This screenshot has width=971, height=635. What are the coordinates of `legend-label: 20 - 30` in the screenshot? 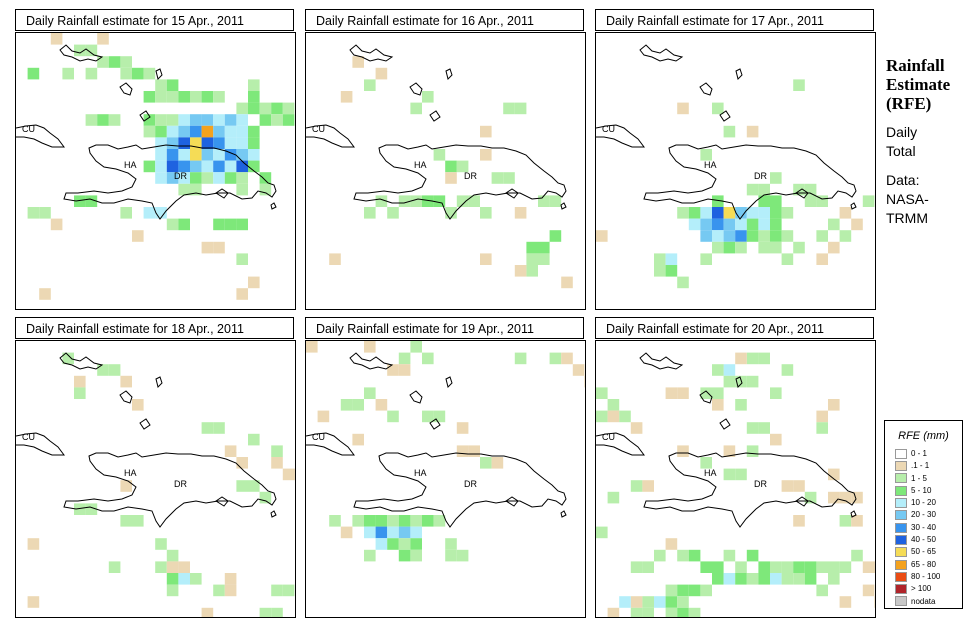 It's located at (923, 515).